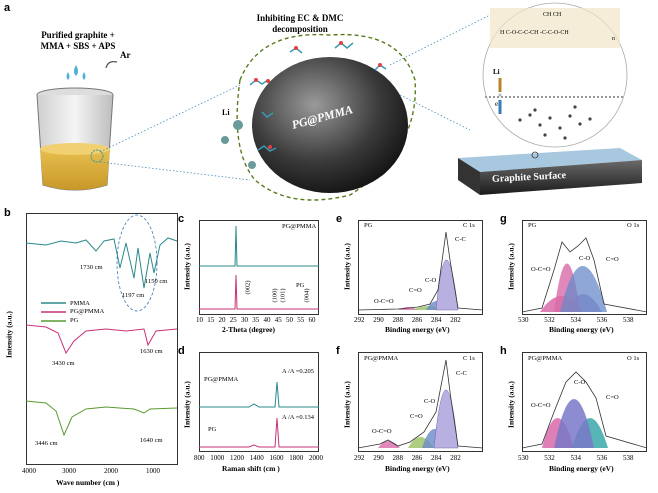 Image resolution: width=658 pixels, height=493 pixels. What do you see at coordinates (552, 15) in the screenshot?
I see `formula-top: CH CH` at bounding box center [552, 15].